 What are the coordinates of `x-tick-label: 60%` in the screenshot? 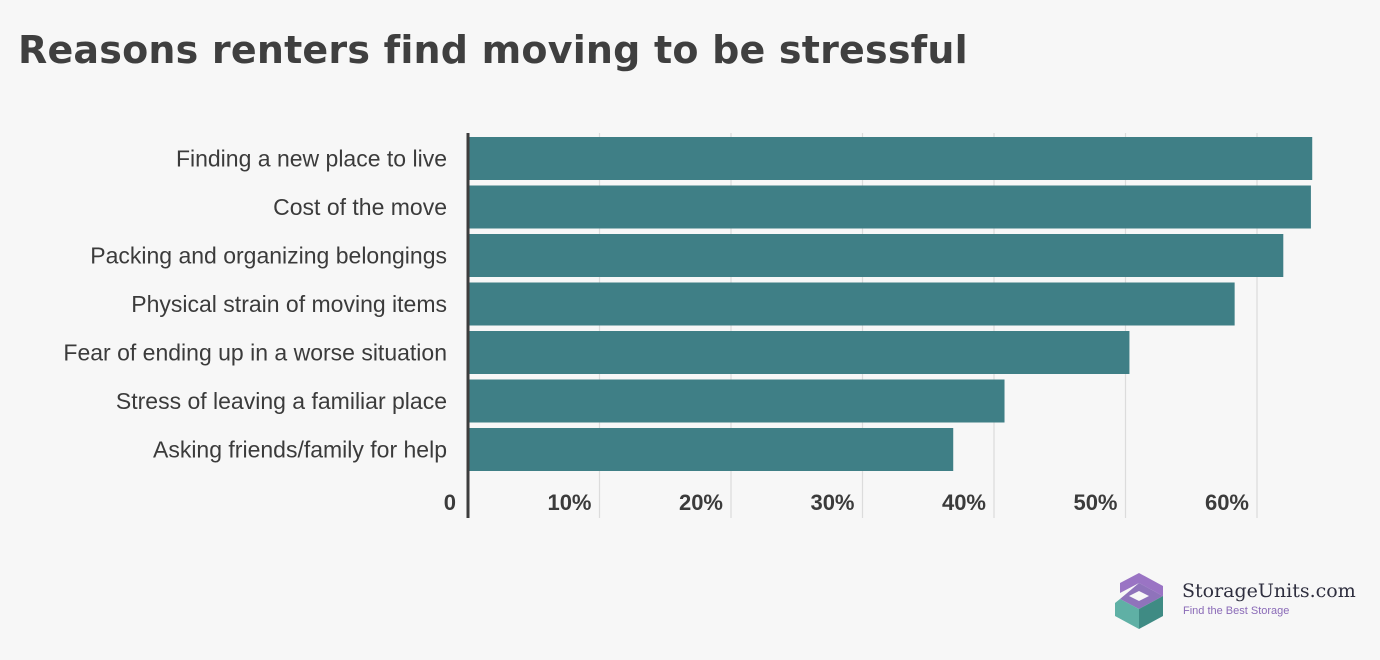 It's located at (1227, 502).